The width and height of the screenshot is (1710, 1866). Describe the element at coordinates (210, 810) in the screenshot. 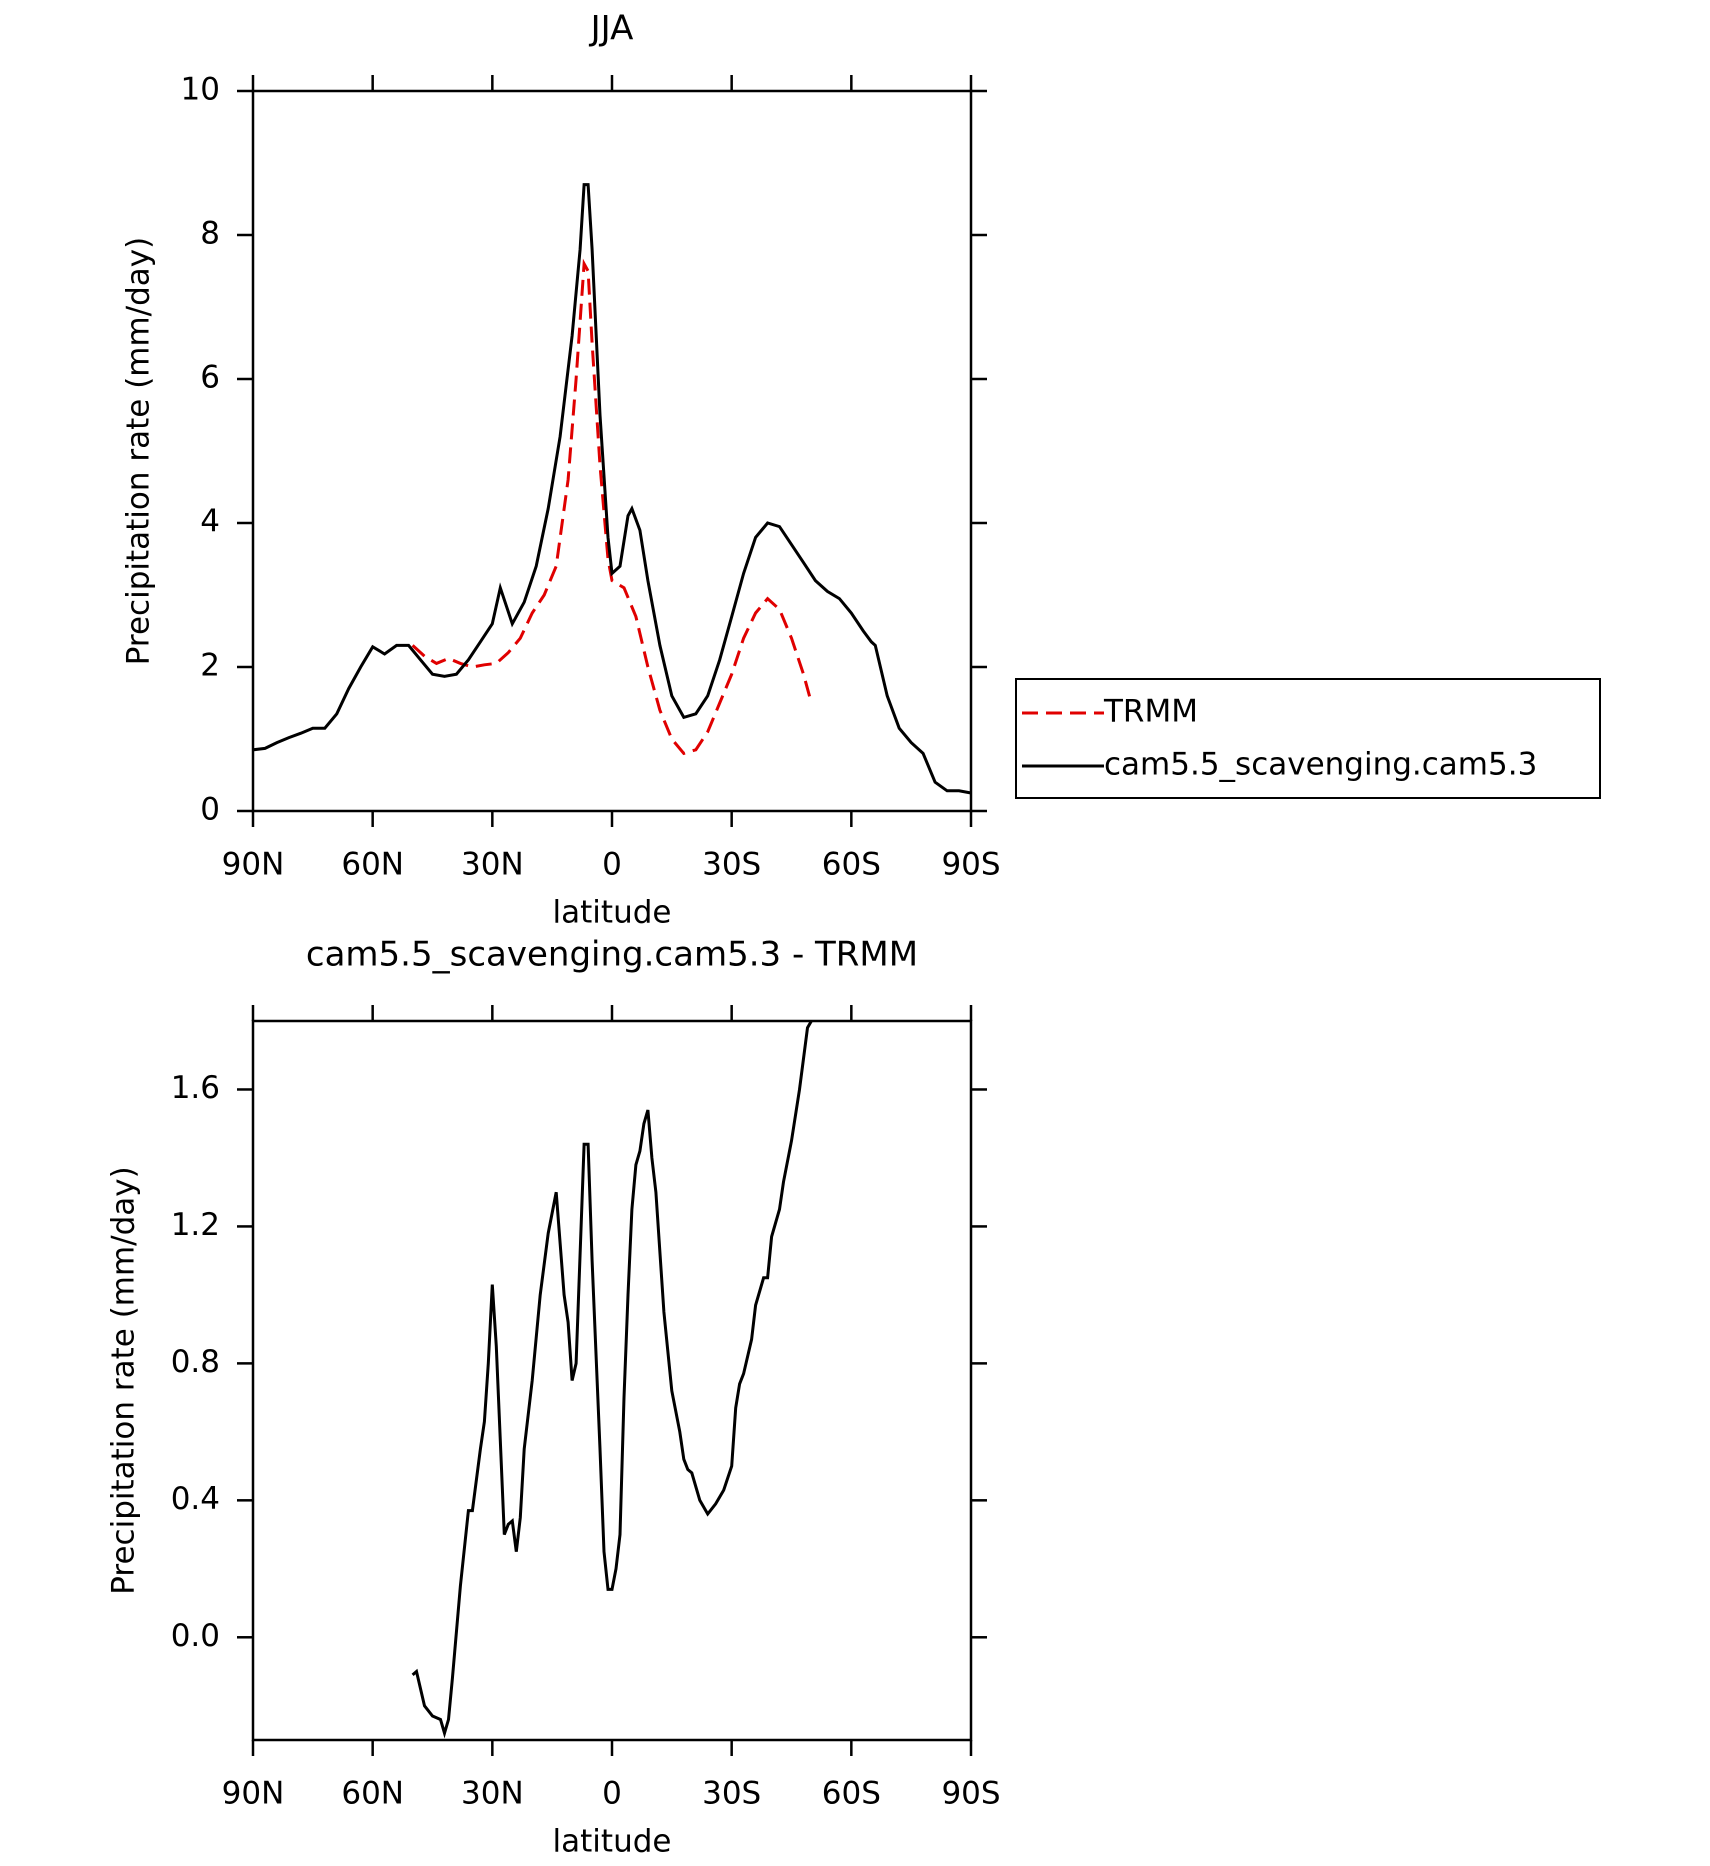

I see `y-tick-label: 0` at that location.